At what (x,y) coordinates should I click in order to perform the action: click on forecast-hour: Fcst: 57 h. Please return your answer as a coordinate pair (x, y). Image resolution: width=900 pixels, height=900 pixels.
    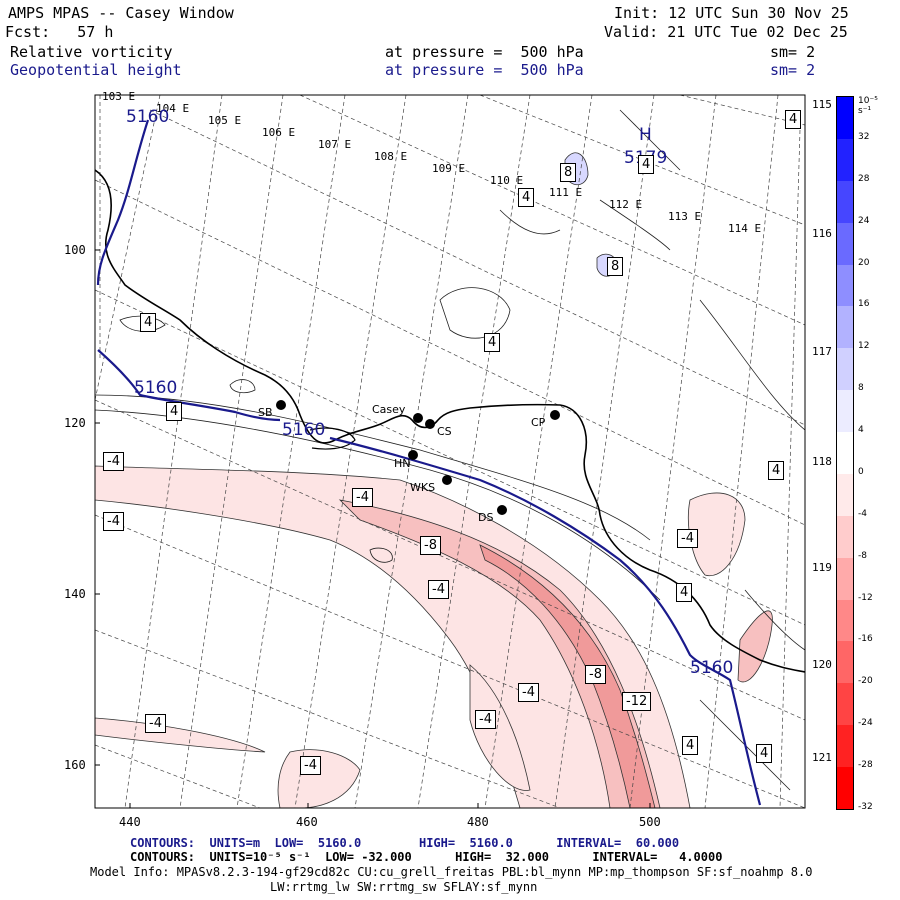
    Looking at the image, I should click on (59, 32).